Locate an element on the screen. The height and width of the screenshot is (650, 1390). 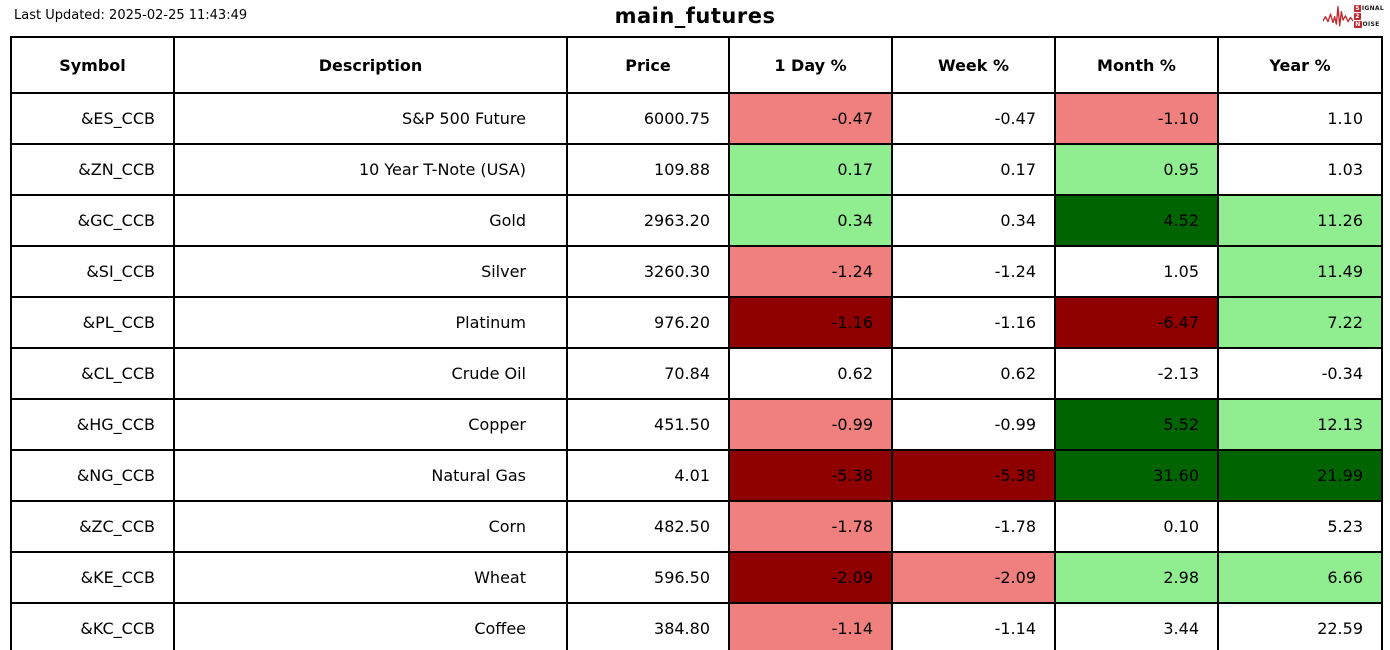
price-cell: 4.01 is located at coordinates (648, 475).